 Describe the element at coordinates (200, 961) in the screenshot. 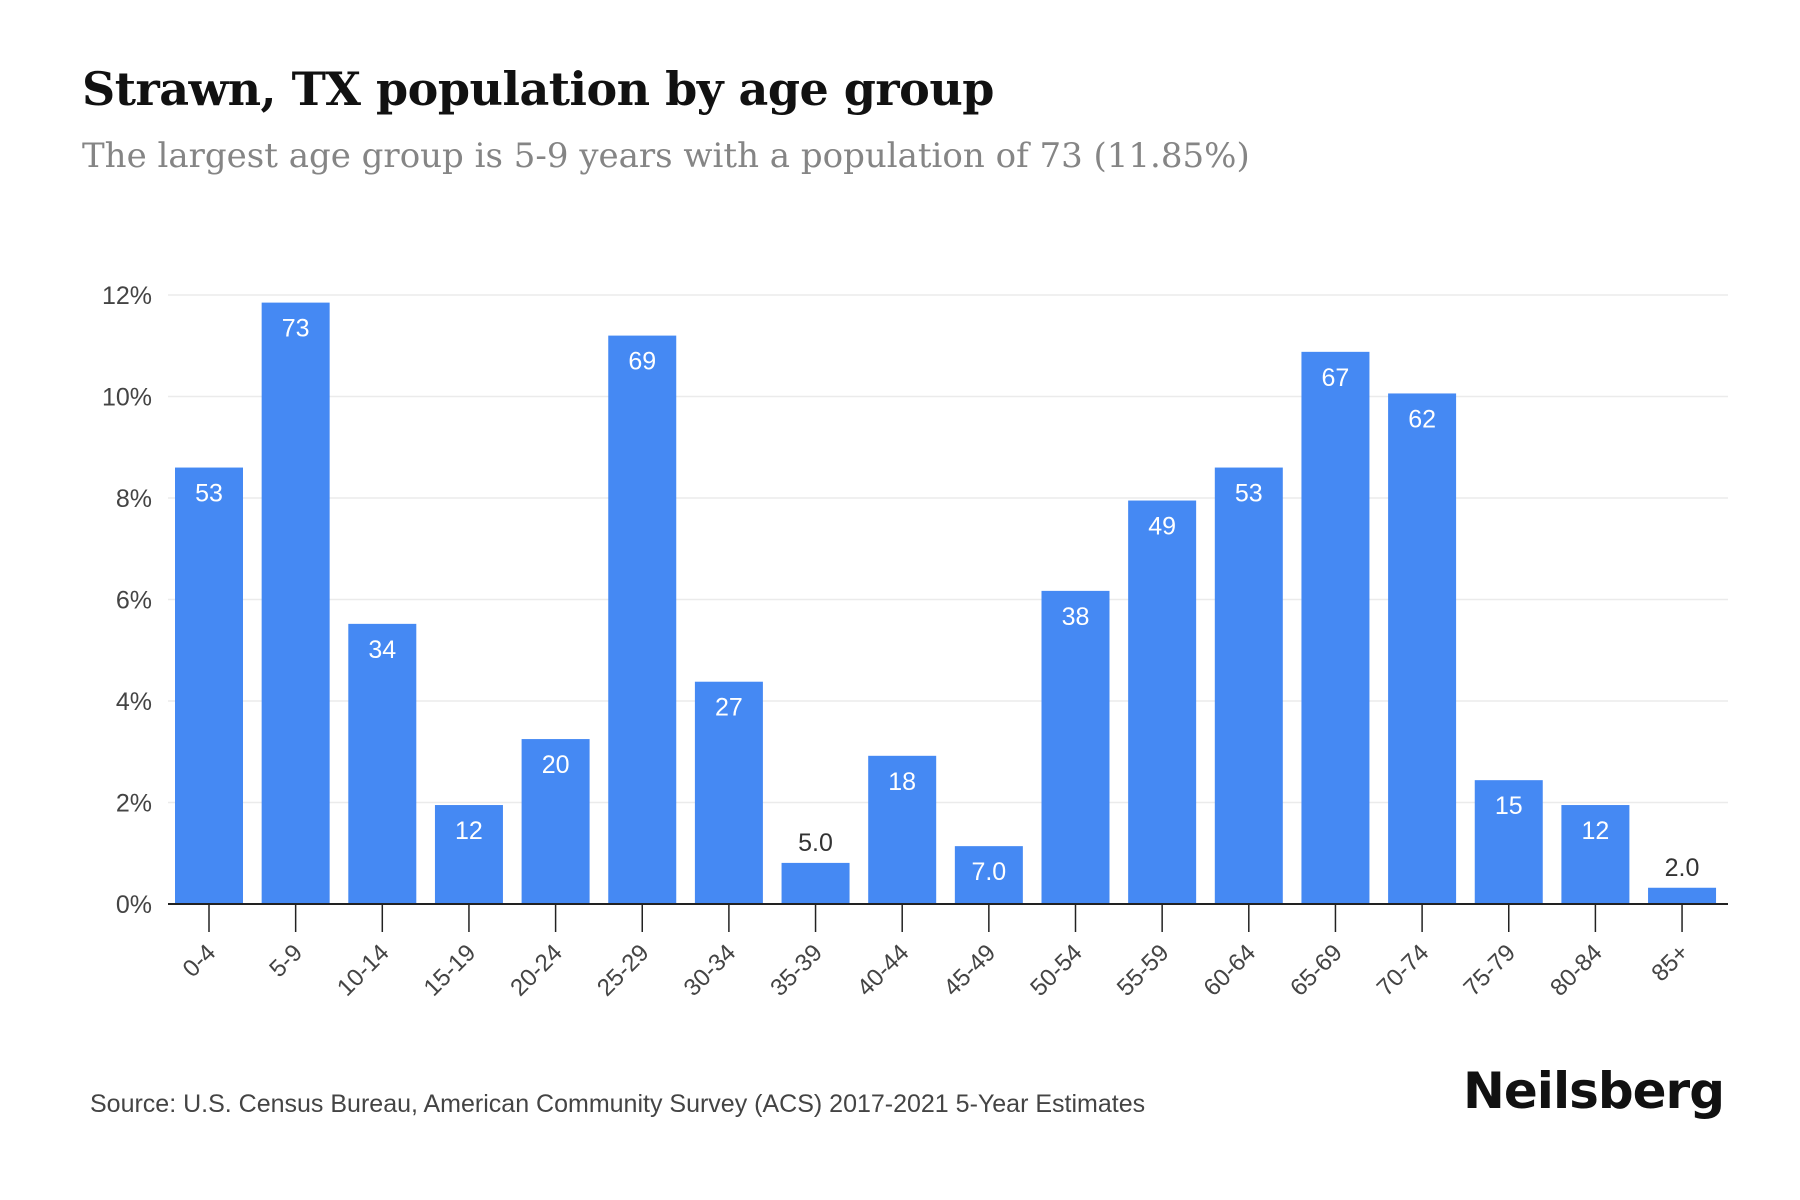

I see `x-tick-label: 0-4` at that location.